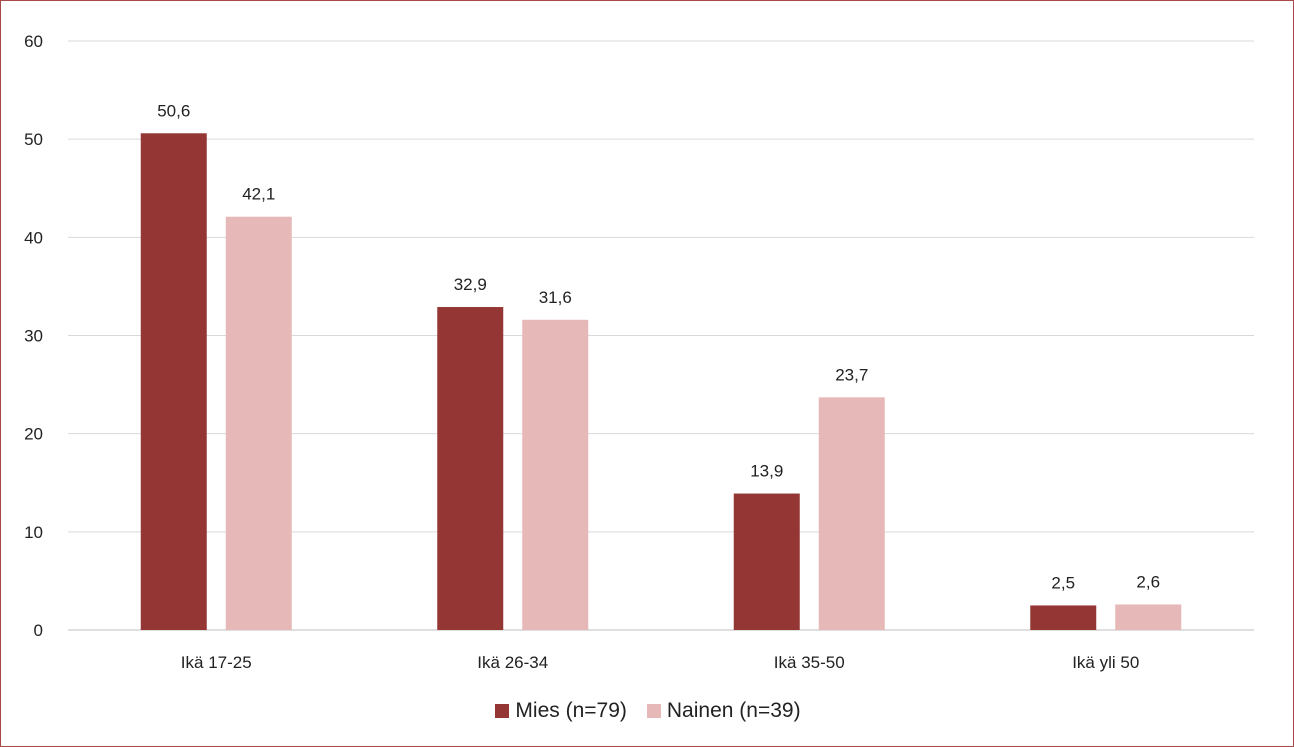 The image size is (1294, 747). What do you see at coordinates (33, 434) in the screenshot?
I see `y-tick-label: 20` at bounding box center [33, 434].